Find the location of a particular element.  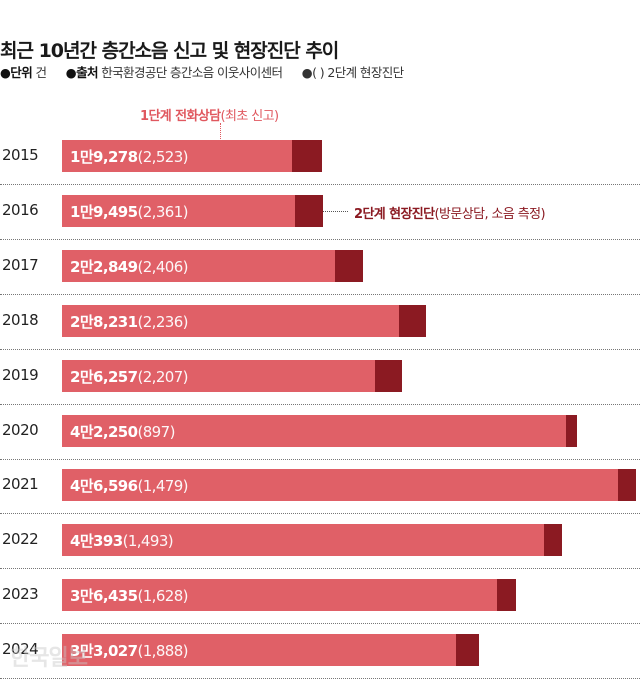

stage1-value: 2만8,231 is located at coordinates (104, 321).